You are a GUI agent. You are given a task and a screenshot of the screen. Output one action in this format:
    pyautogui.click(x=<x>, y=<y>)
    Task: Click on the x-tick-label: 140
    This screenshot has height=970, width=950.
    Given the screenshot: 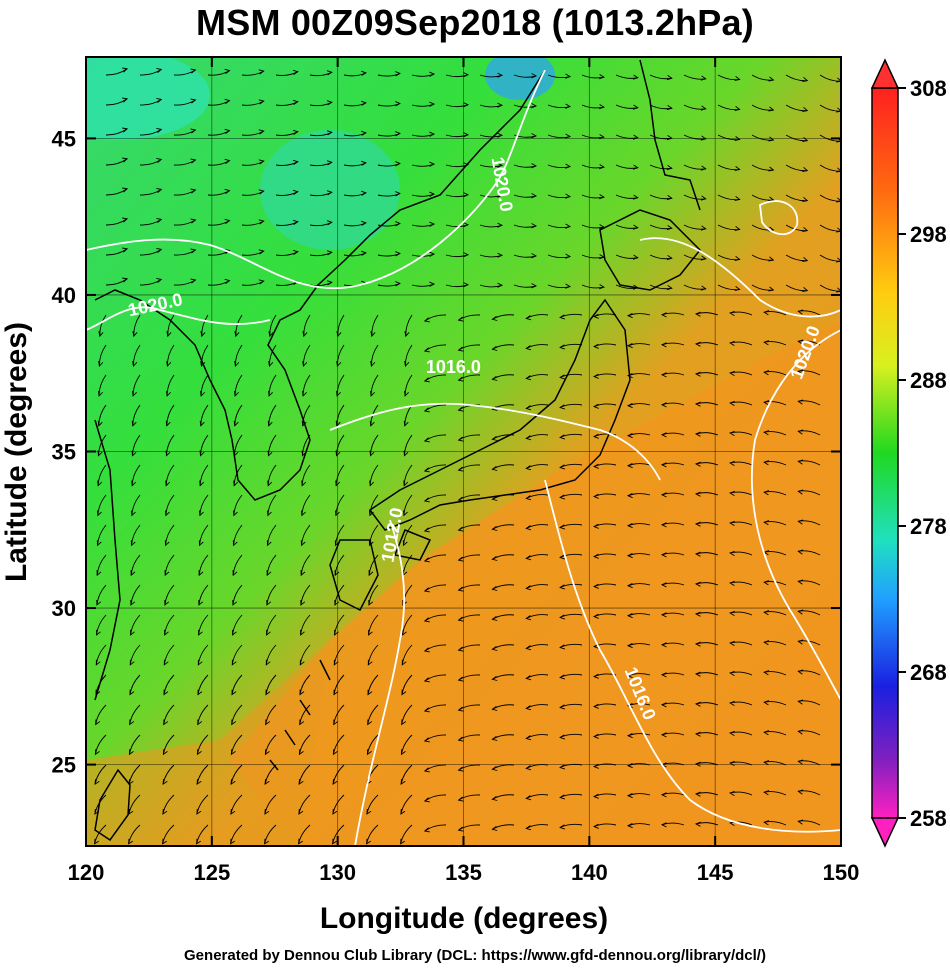 What is the action you would take?
    pyautogui.click(x=589, y=872)
    